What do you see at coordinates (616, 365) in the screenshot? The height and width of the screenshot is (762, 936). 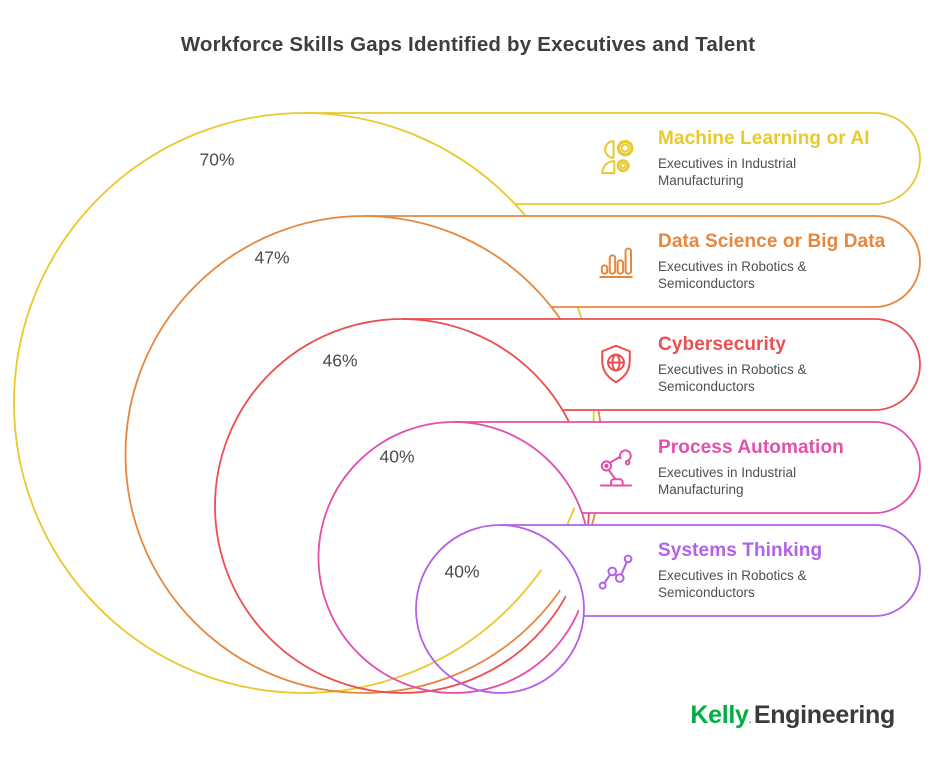 I see `shield-globe-icon` at bounding box center [616, 365].